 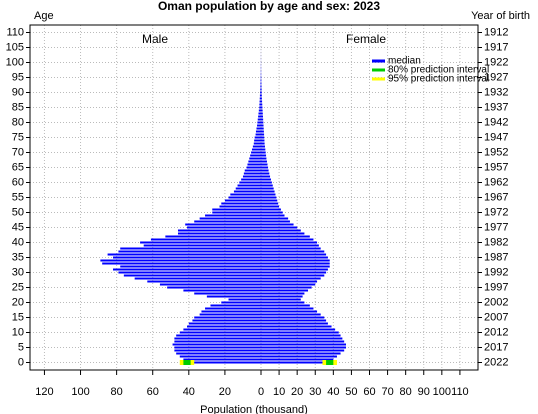 What do you see at coordinates (117, 392) in the screenshot?
I see `x-tick-label: 80` at bounding box center [117, 392].